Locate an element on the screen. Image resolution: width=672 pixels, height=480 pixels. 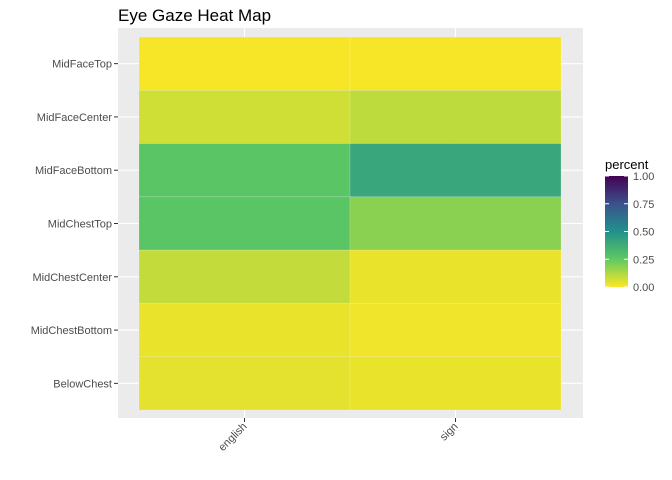
heatmap-cell-MidFaceBottom-english is located at coordinates (244, 170).